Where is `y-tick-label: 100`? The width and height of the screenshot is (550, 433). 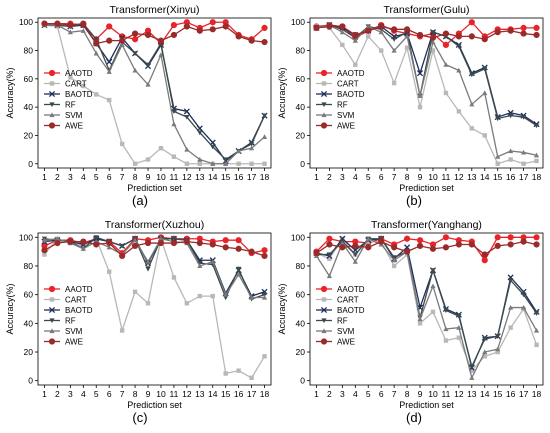 y-tick-label: 100 is located at coordinates (298, 22).